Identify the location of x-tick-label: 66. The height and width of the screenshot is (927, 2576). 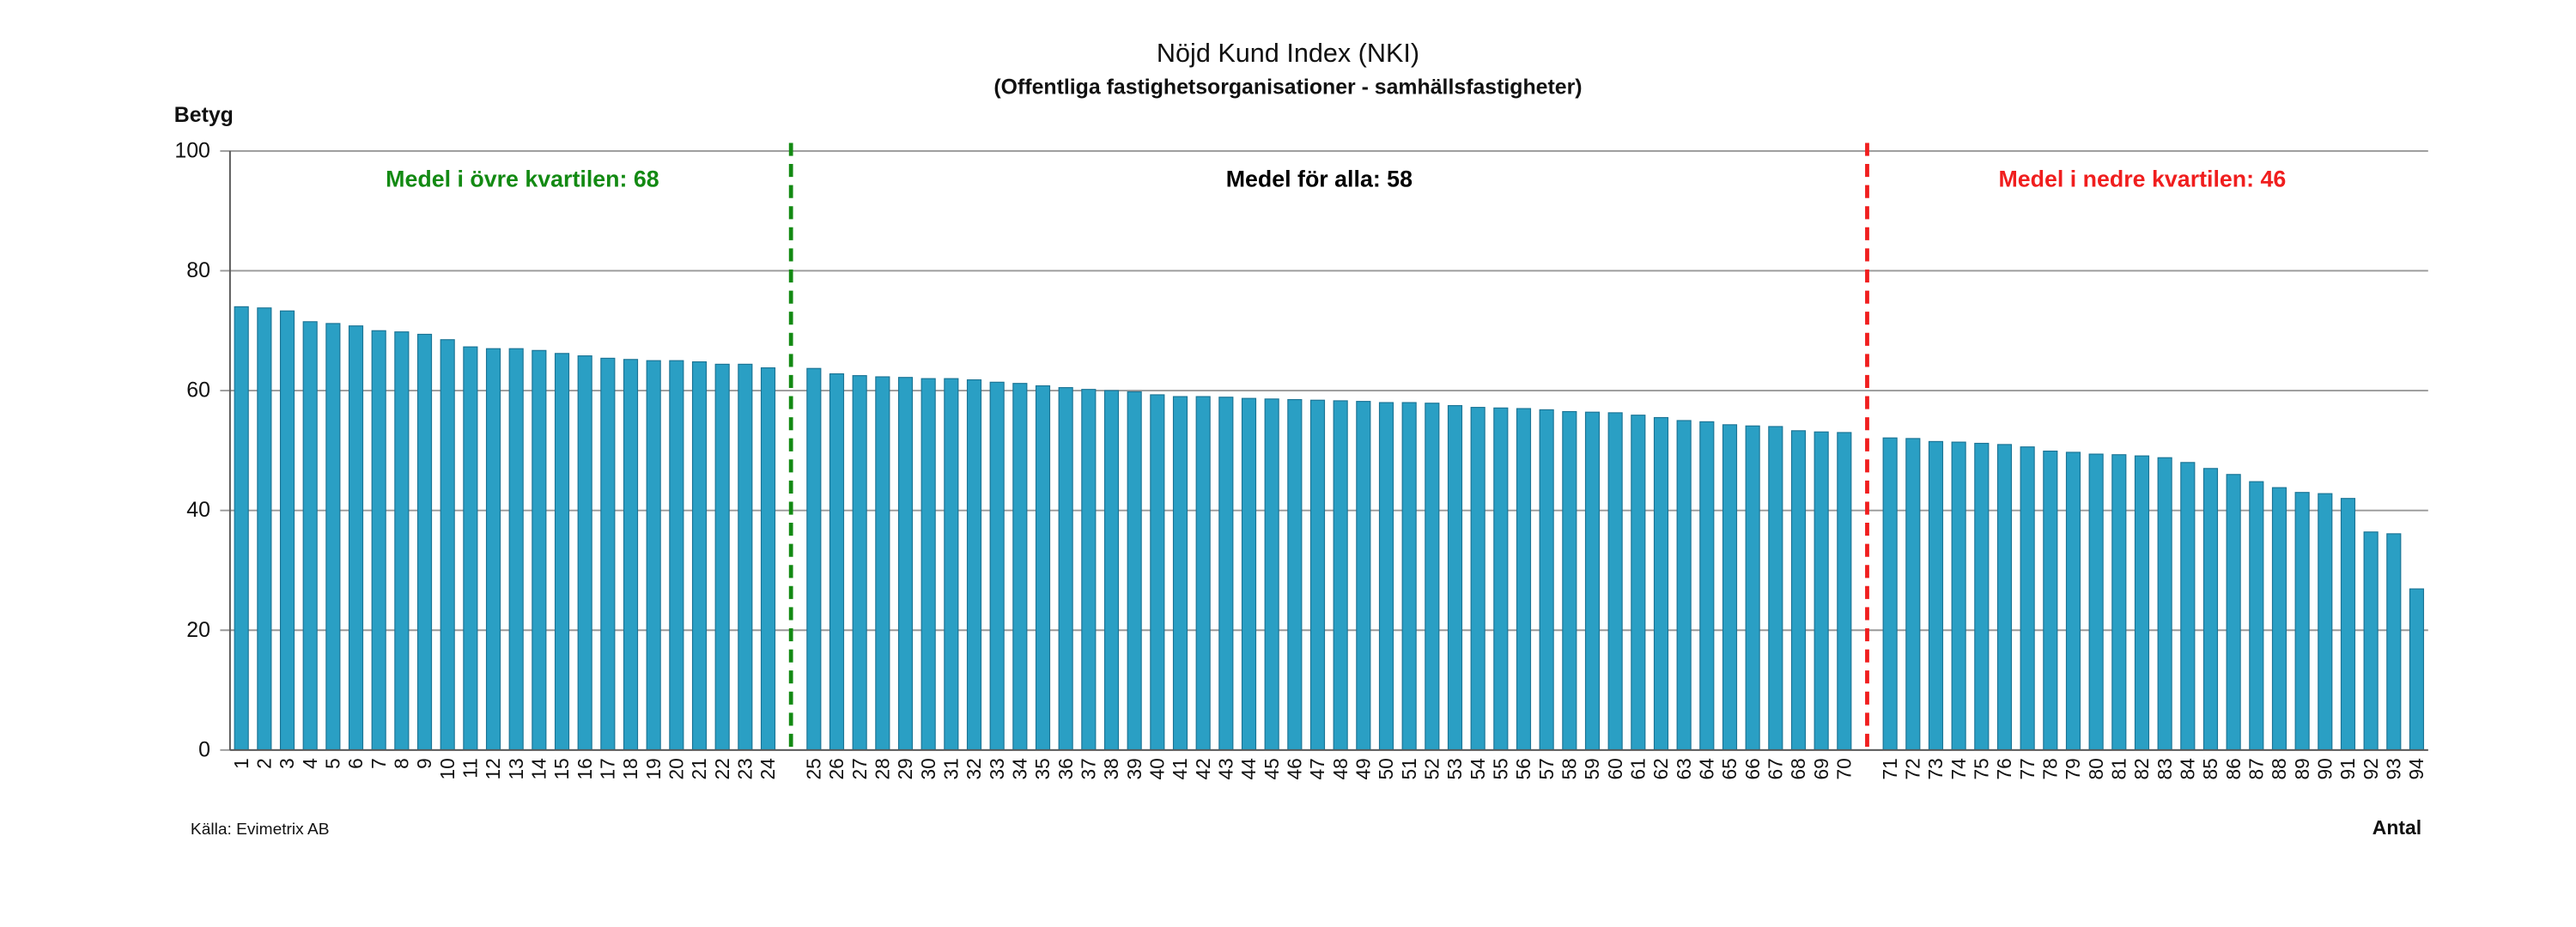
(1752, 768).